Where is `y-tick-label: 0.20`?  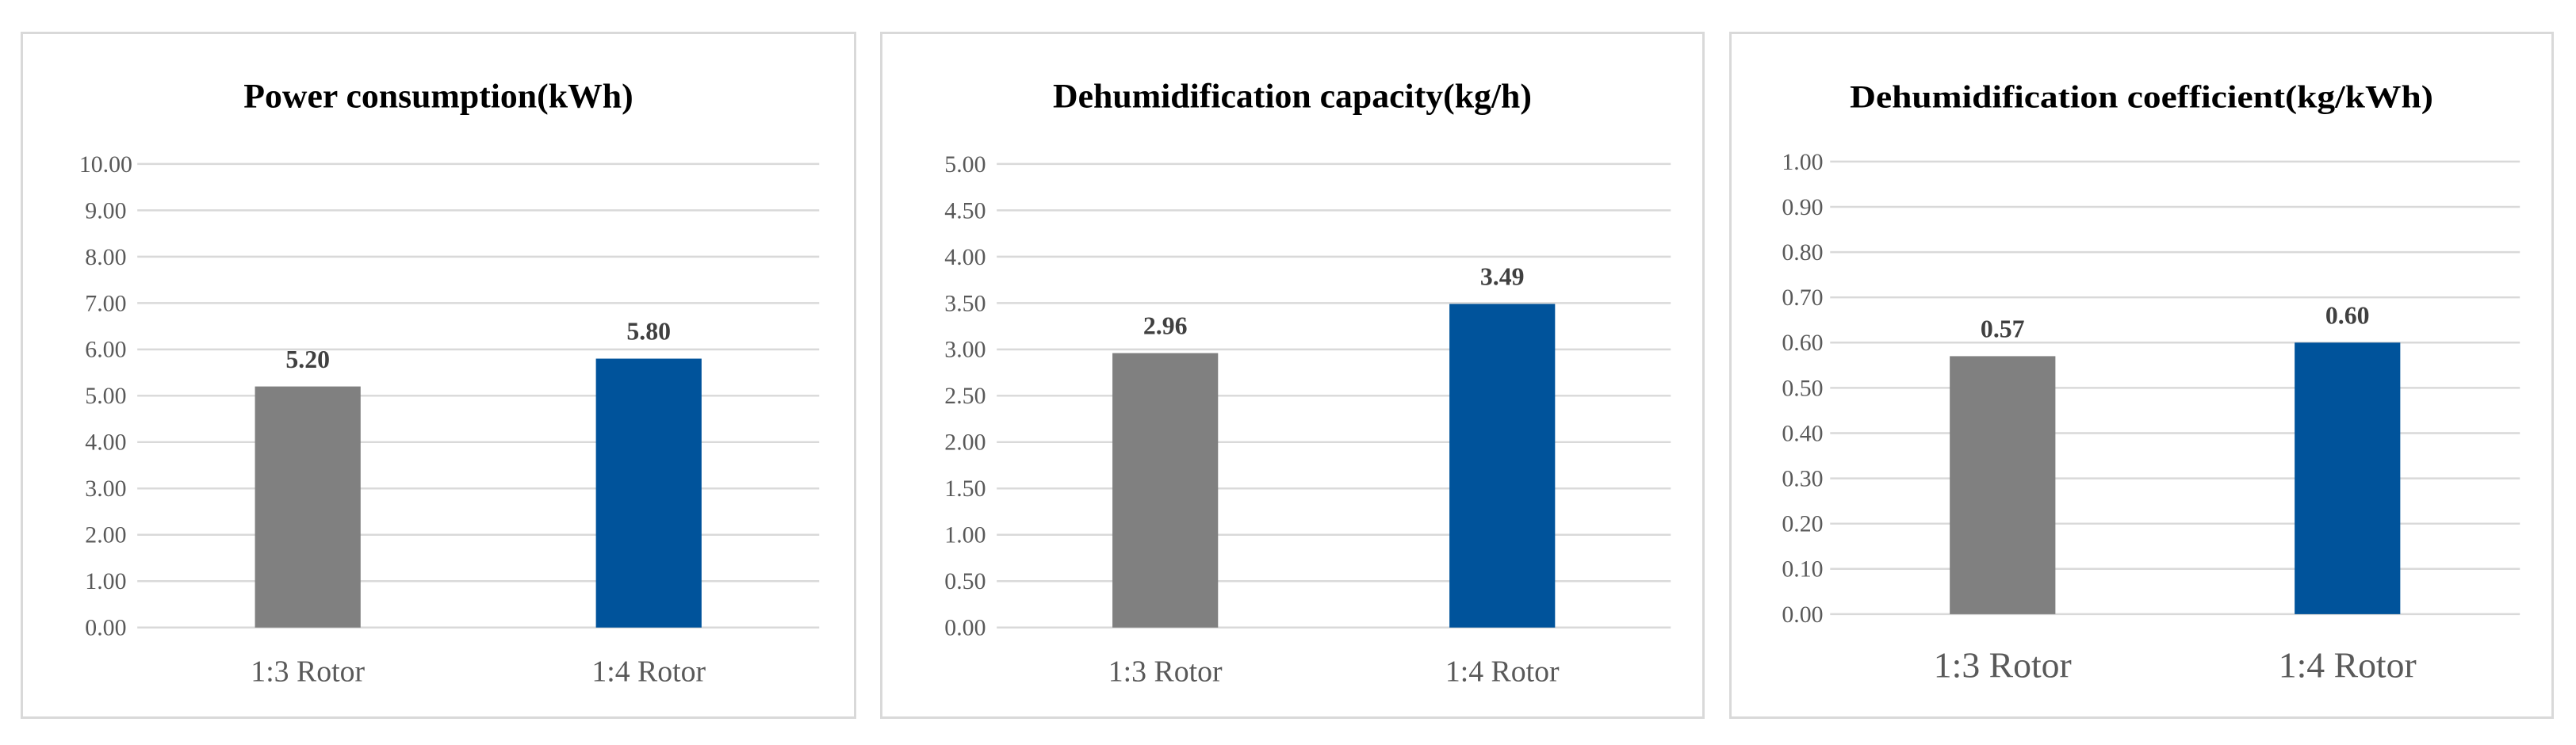
y-tick-label: 0.20 is located at coordinates (1802, 524).